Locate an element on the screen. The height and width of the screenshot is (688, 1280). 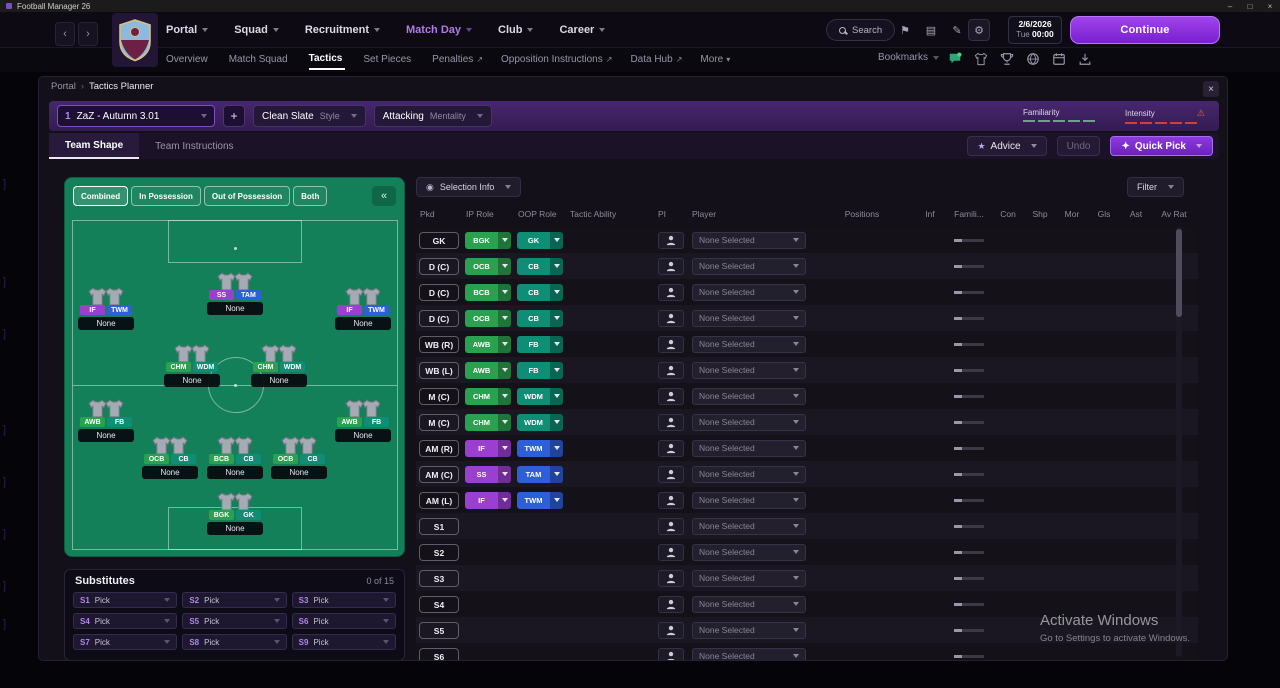
minimize-icon: – is located at coordinates (1230, 6).